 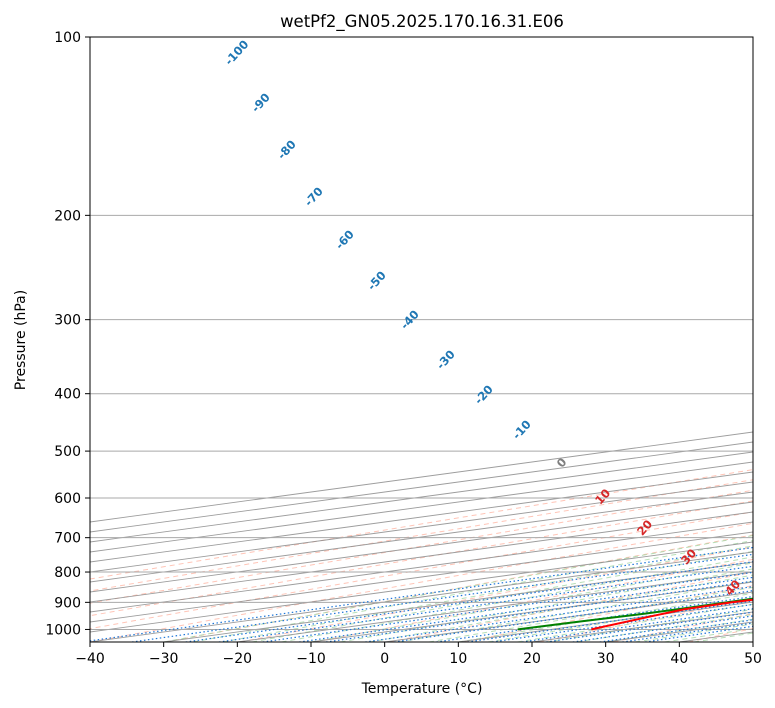 What do you see at coordinates (67, 539) in the screenshot?
I see `y-tick-label: 700` at bounding box center [67, 539].